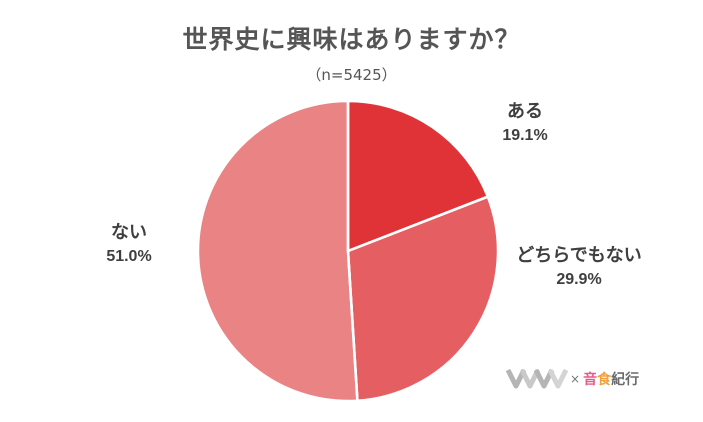 This screenshot has width=703, height=422. Describe the element at coordinates (129, 245) in the screenshot. I see `slice-label-nai: ない 51.0%` at that location.